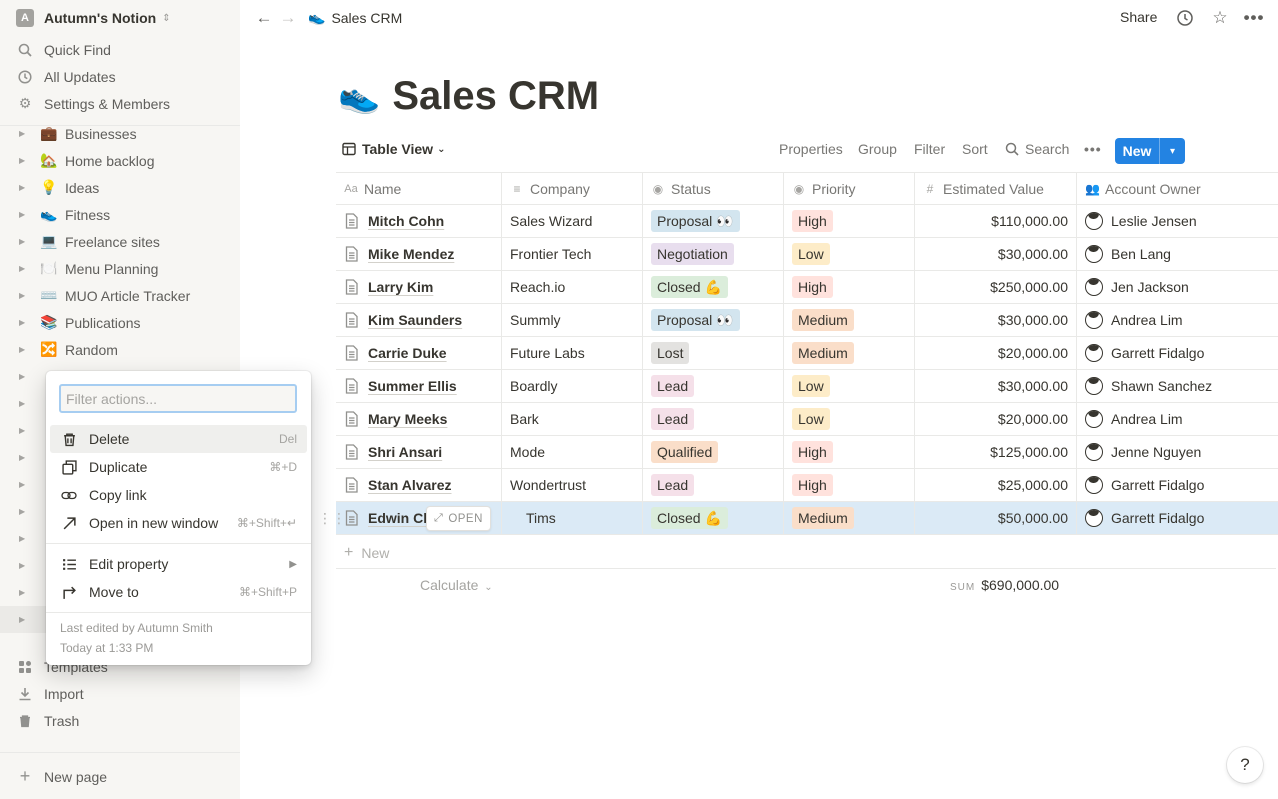 This screenshot has width=1278, height=799. What do you see at coordinates (496, 95) in the screenshot?
I see `page-title-text: Sales CRM` at bounding box center [496, 95].